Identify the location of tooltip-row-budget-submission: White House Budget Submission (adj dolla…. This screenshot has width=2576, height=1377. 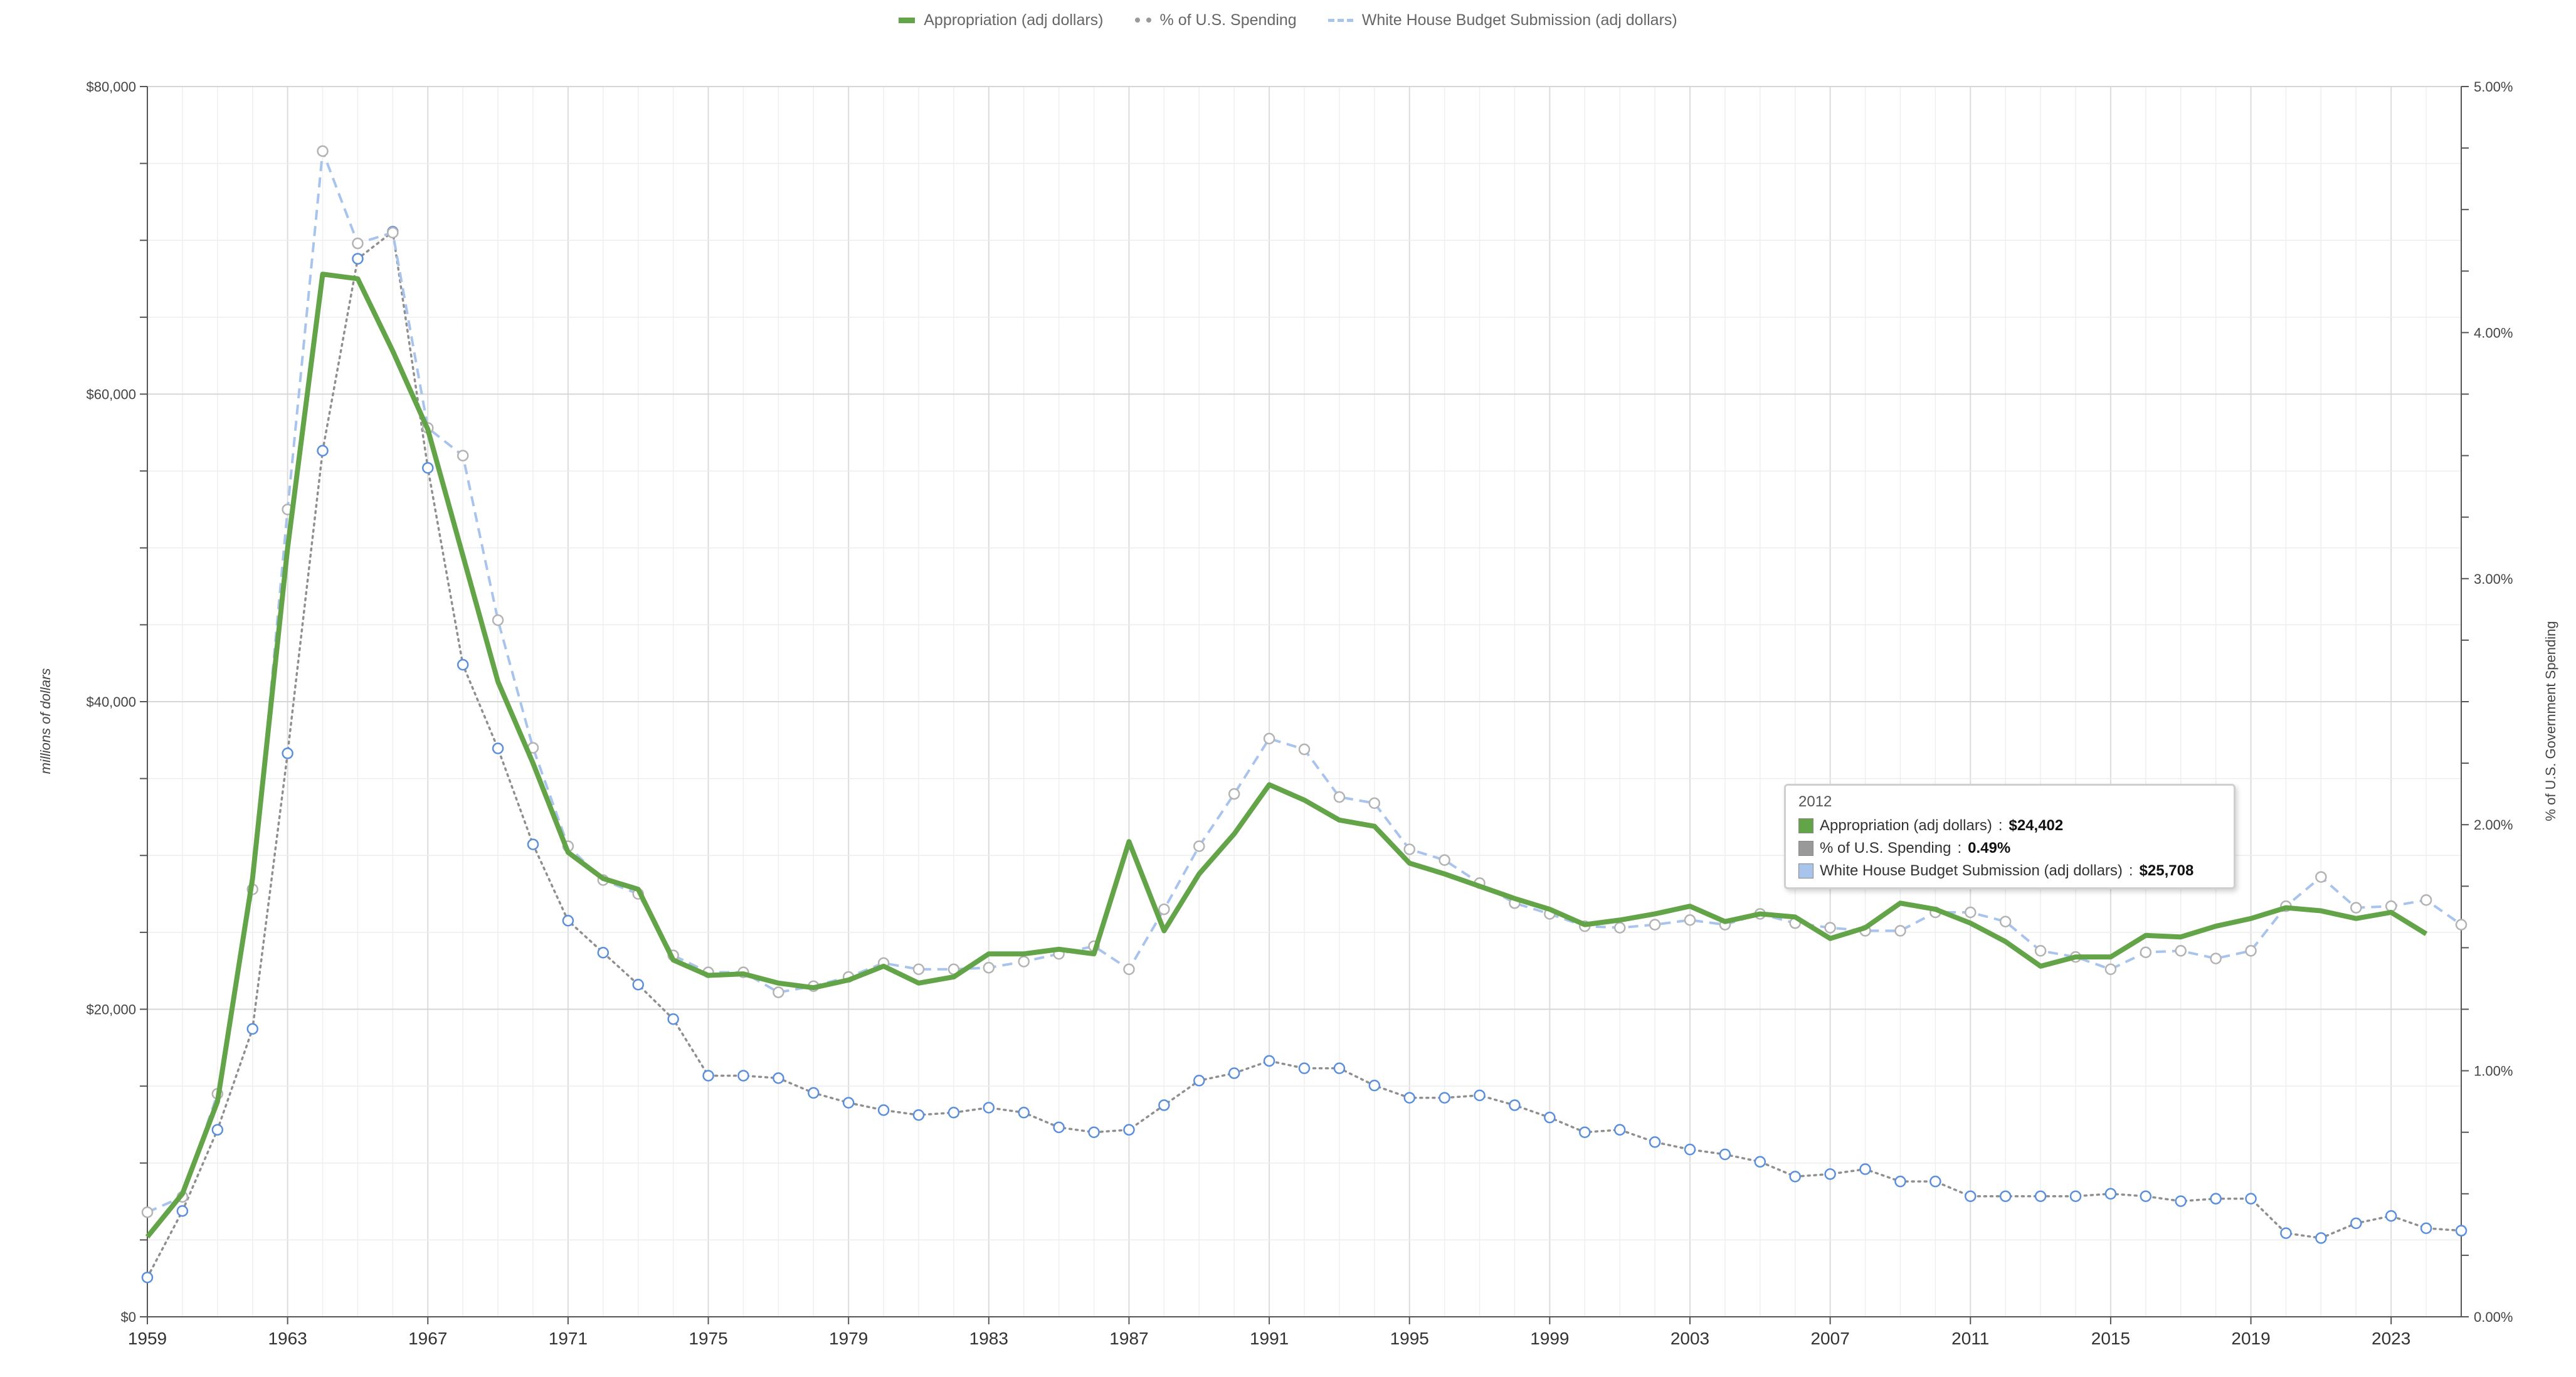
(2009, 871).